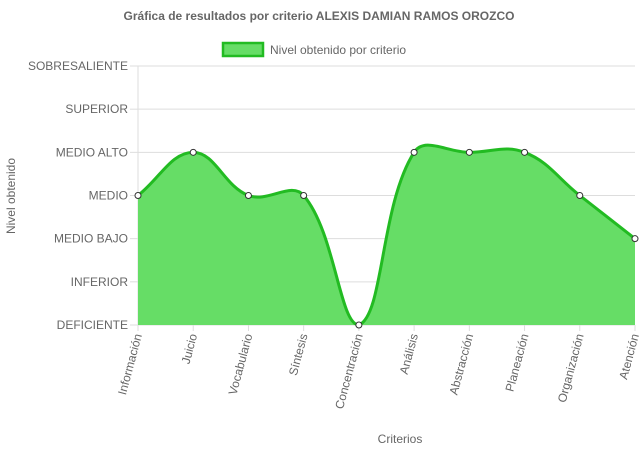  Describe the element at coordinates (92, 152) in the screenshot. I see `y-tick-label: MEDIO ALTO` at that location.